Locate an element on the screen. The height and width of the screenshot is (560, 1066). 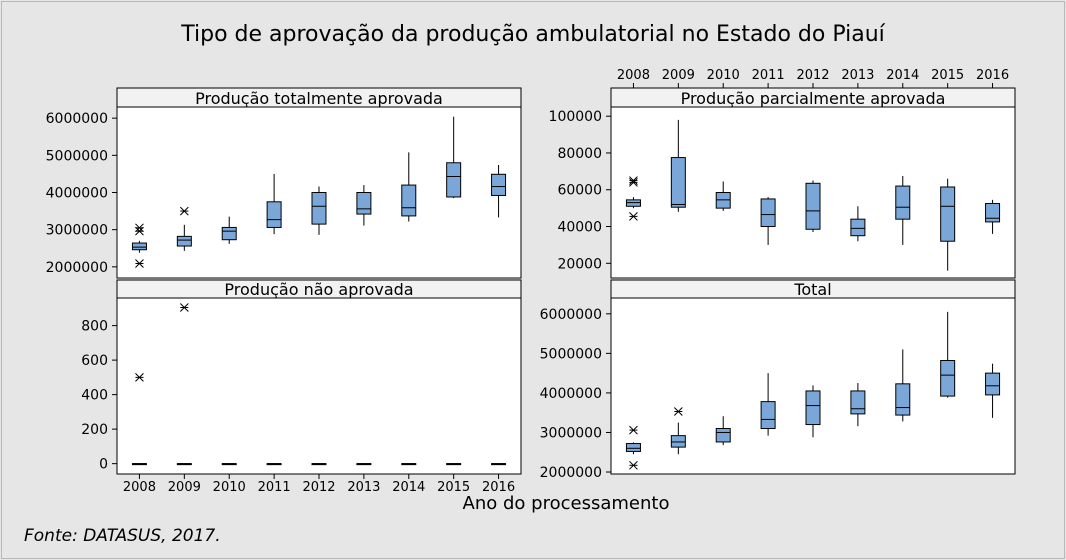
y-tick-label: 0 is located at coordinates (103, 465).